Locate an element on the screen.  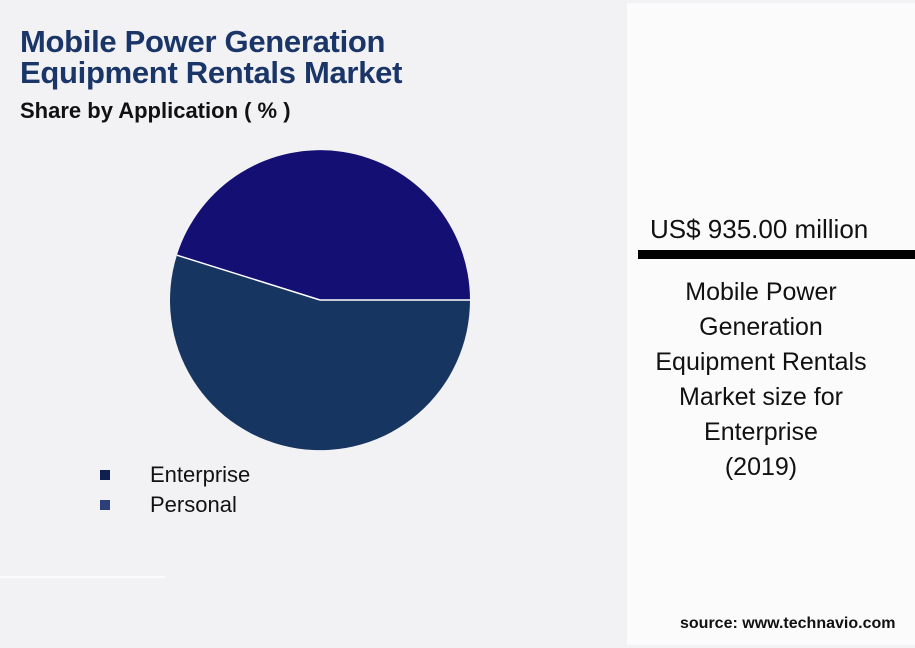
chart-subtitle: Share by Application ( % ) is located at coordinates (155, 110).